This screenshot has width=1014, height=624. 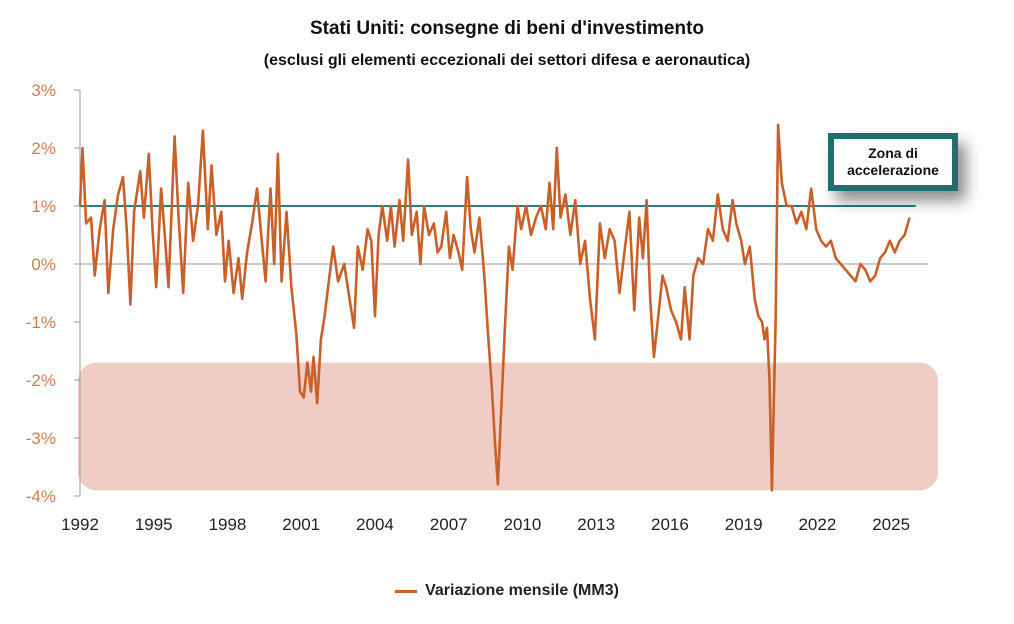 I want to click on x-tick-label: 1995, so click(x=154, y=524).